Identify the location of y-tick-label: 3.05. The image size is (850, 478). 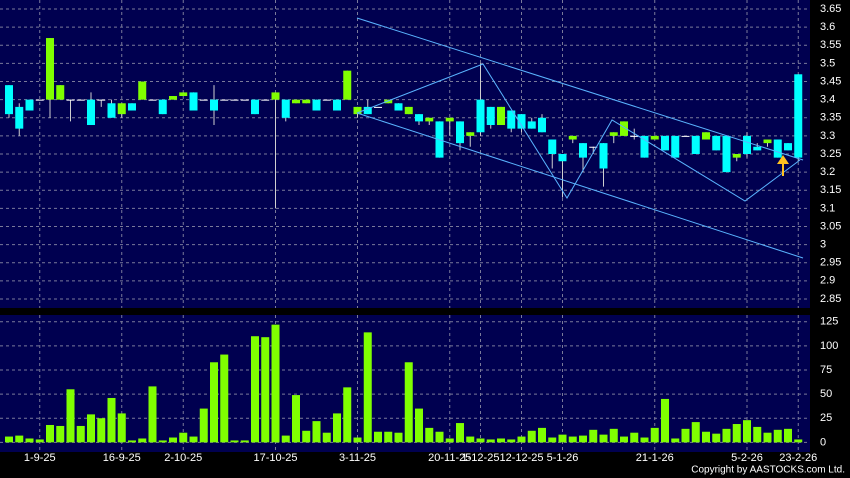
(830, 226).